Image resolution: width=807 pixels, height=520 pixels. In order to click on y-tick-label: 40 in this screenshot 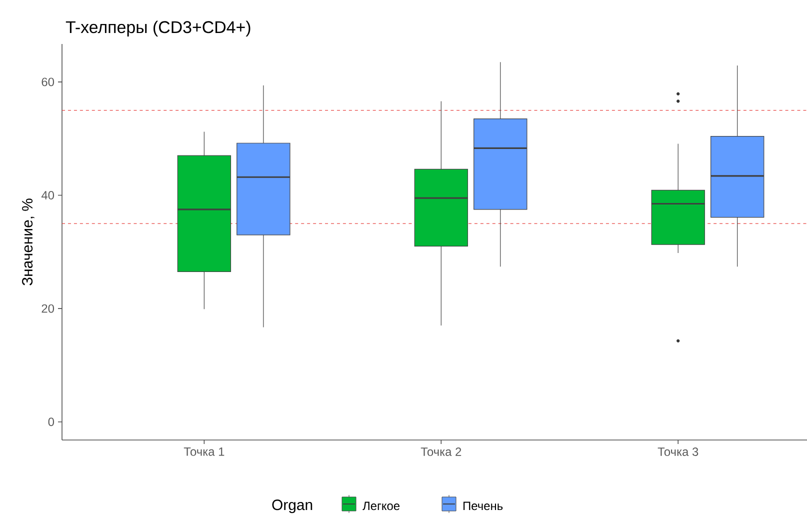, I will do `click(47, 195)`.